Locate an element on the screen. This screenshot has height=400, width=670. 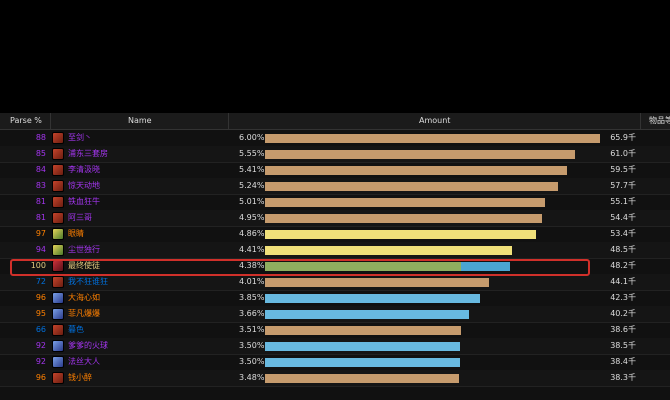
player-name: 我不狂谁狂 is located at coordinates (88, 281).